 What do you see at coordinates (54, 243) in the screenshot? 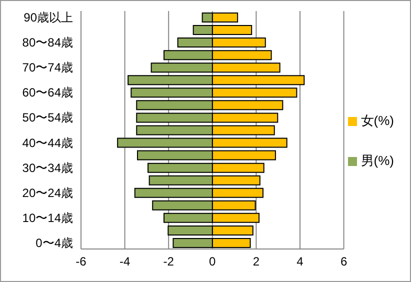
I see `y-tick-label: 0〜4歳` at bounding box center [54, 243].